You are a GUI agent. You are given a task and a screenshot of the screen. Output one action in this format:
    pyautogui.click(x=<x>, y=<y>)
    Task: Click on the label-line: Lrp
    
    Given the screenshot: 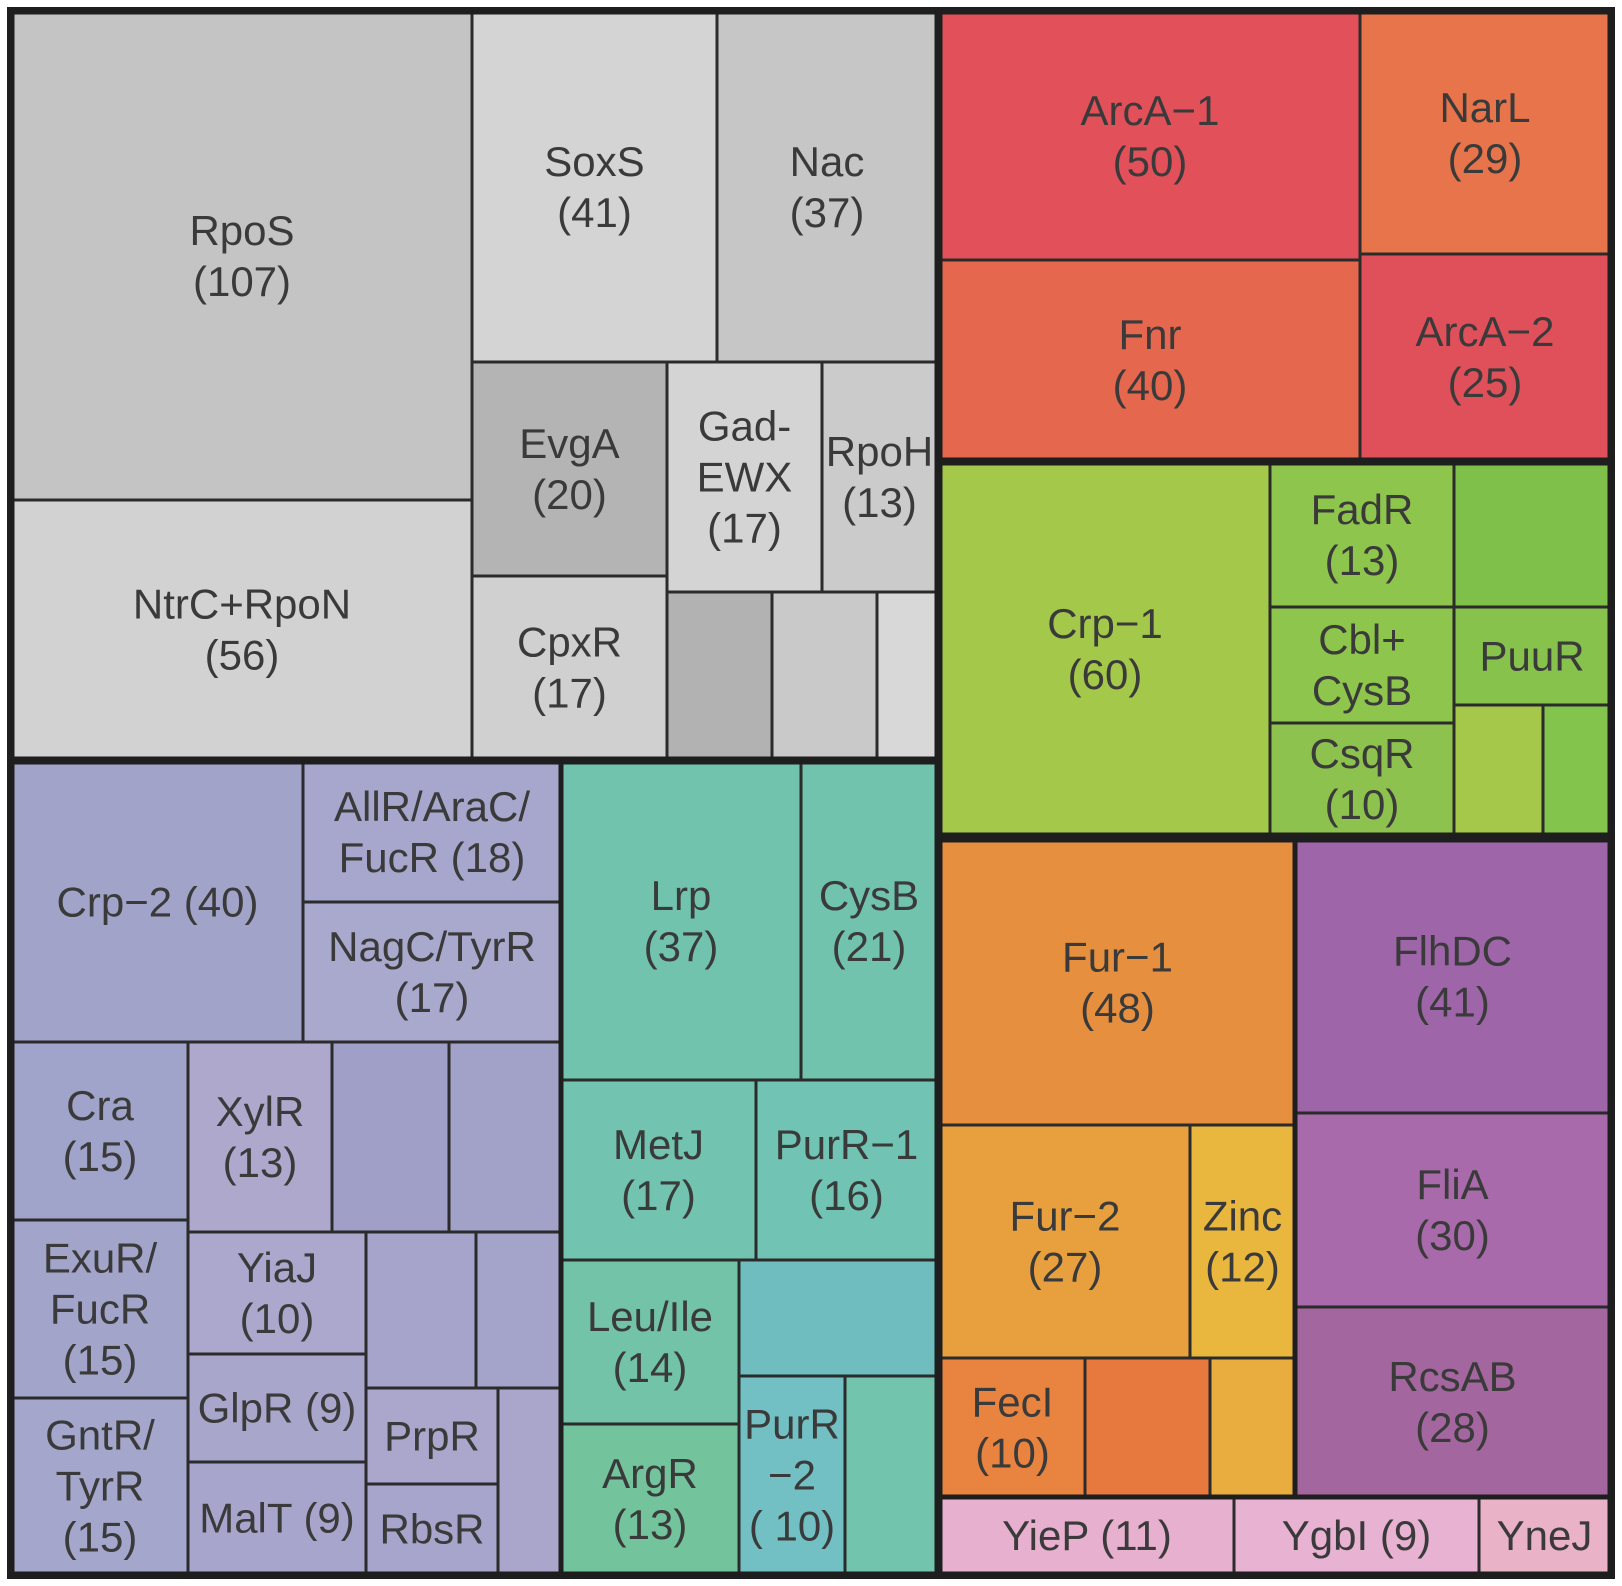 What is the action you would take?
    pyautogui.click(x=681, y=895)
    